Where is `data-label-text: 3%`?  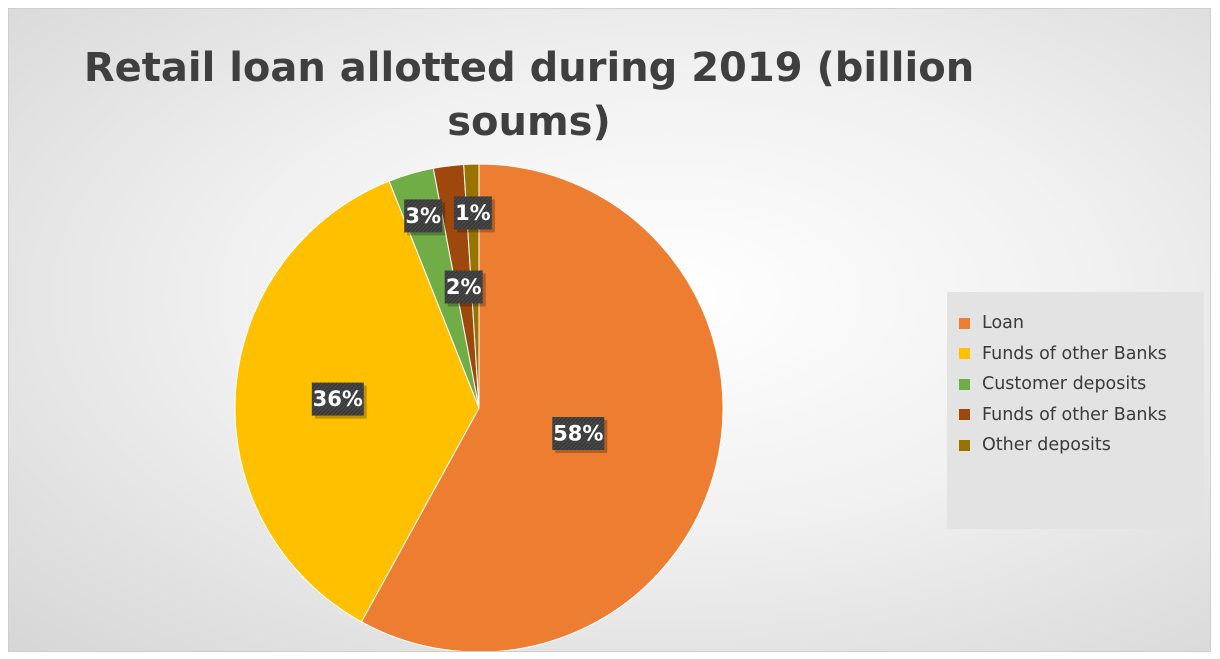 data-label-text: 3% is located at coordinates (423, 216).